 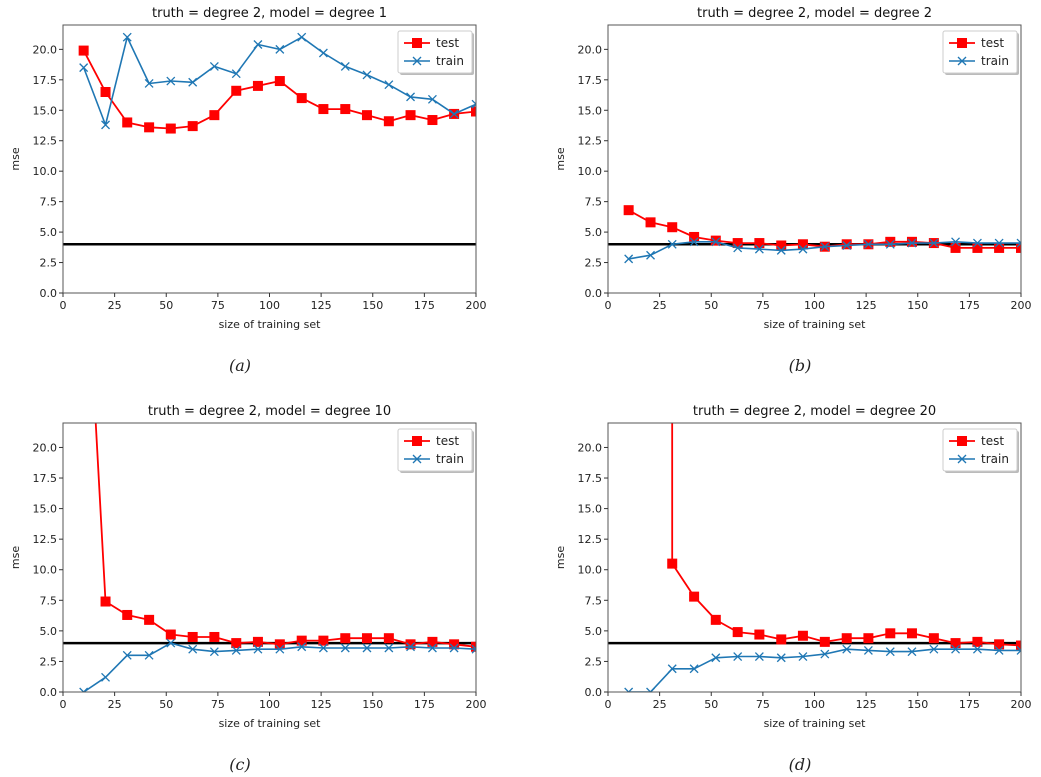 What do you see at coordinates (372, 704) in the screenshot?
I see `x-tick-label: 150` at bounding box center [372, 704].